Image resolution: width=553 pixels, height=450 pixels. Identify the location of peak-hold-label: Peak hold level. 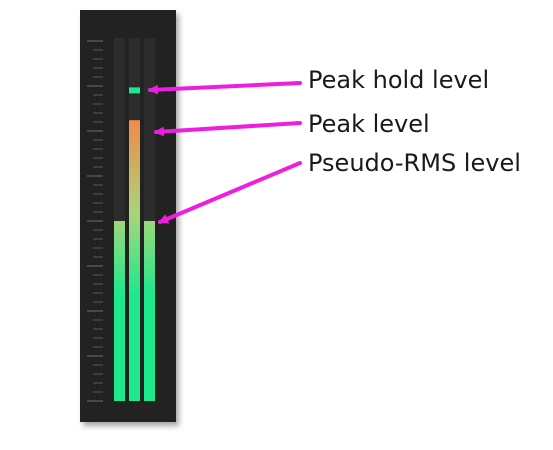
(399, 80).